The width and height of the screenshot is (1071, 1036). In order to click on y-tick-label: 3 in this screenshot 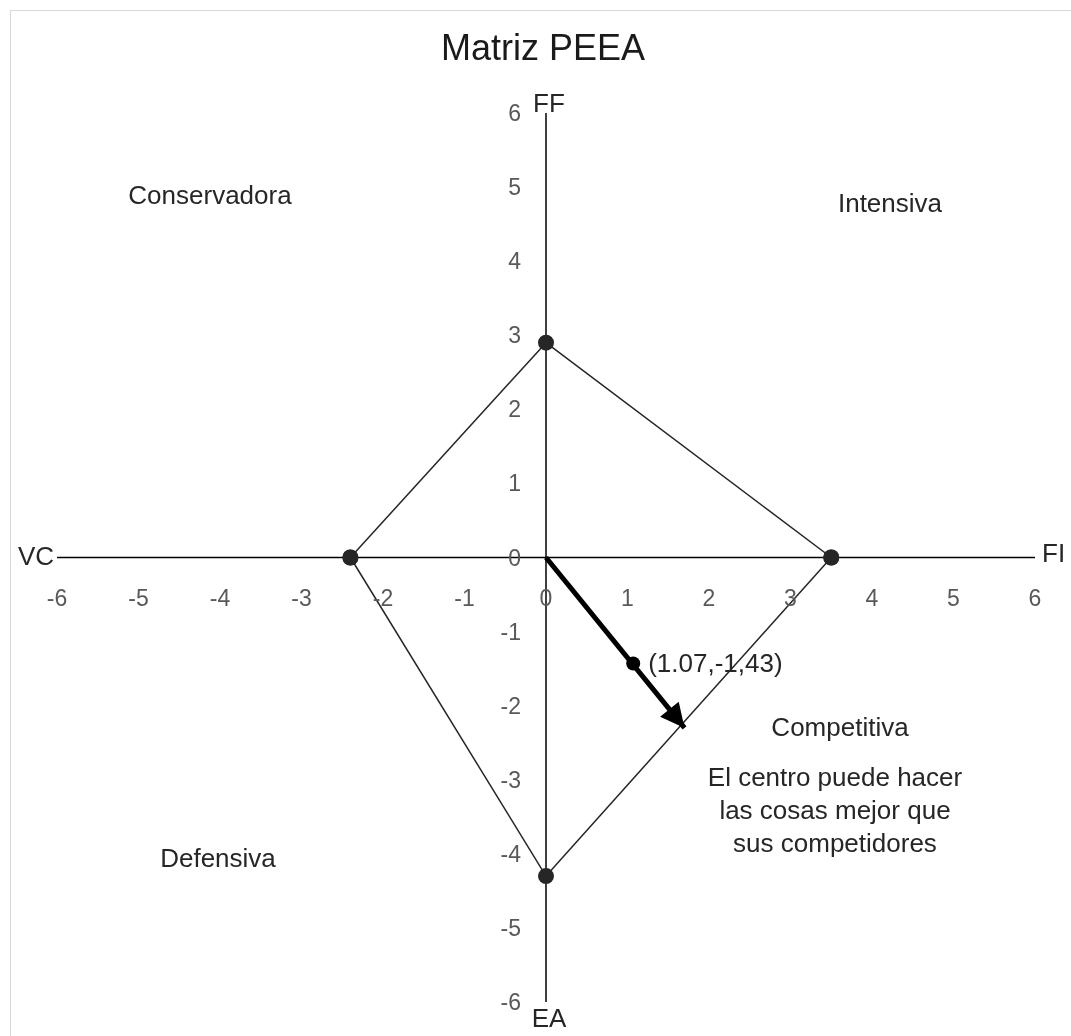, I will do `click(514, 335)`.